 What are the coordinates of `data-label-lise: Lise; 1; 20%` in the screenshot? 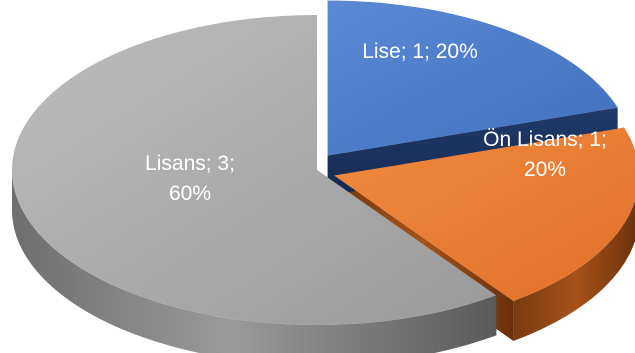 It's located at (420, 51).